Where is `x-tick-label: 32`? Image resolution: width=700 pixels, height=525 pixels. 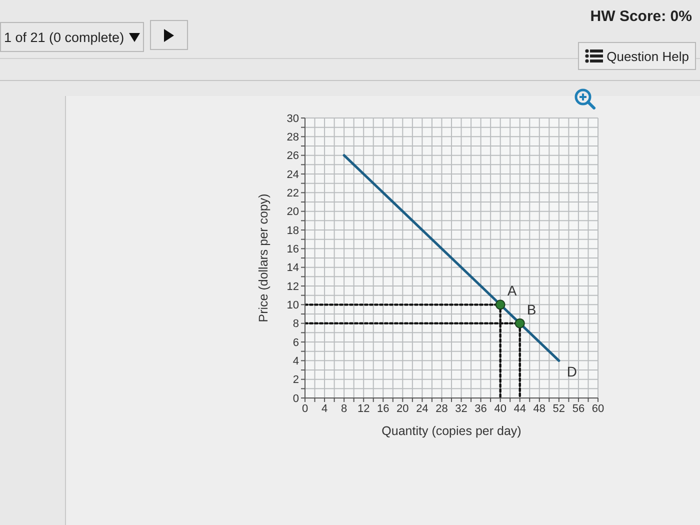
x-tick-label: 32 is located at coordinates (461, 408).